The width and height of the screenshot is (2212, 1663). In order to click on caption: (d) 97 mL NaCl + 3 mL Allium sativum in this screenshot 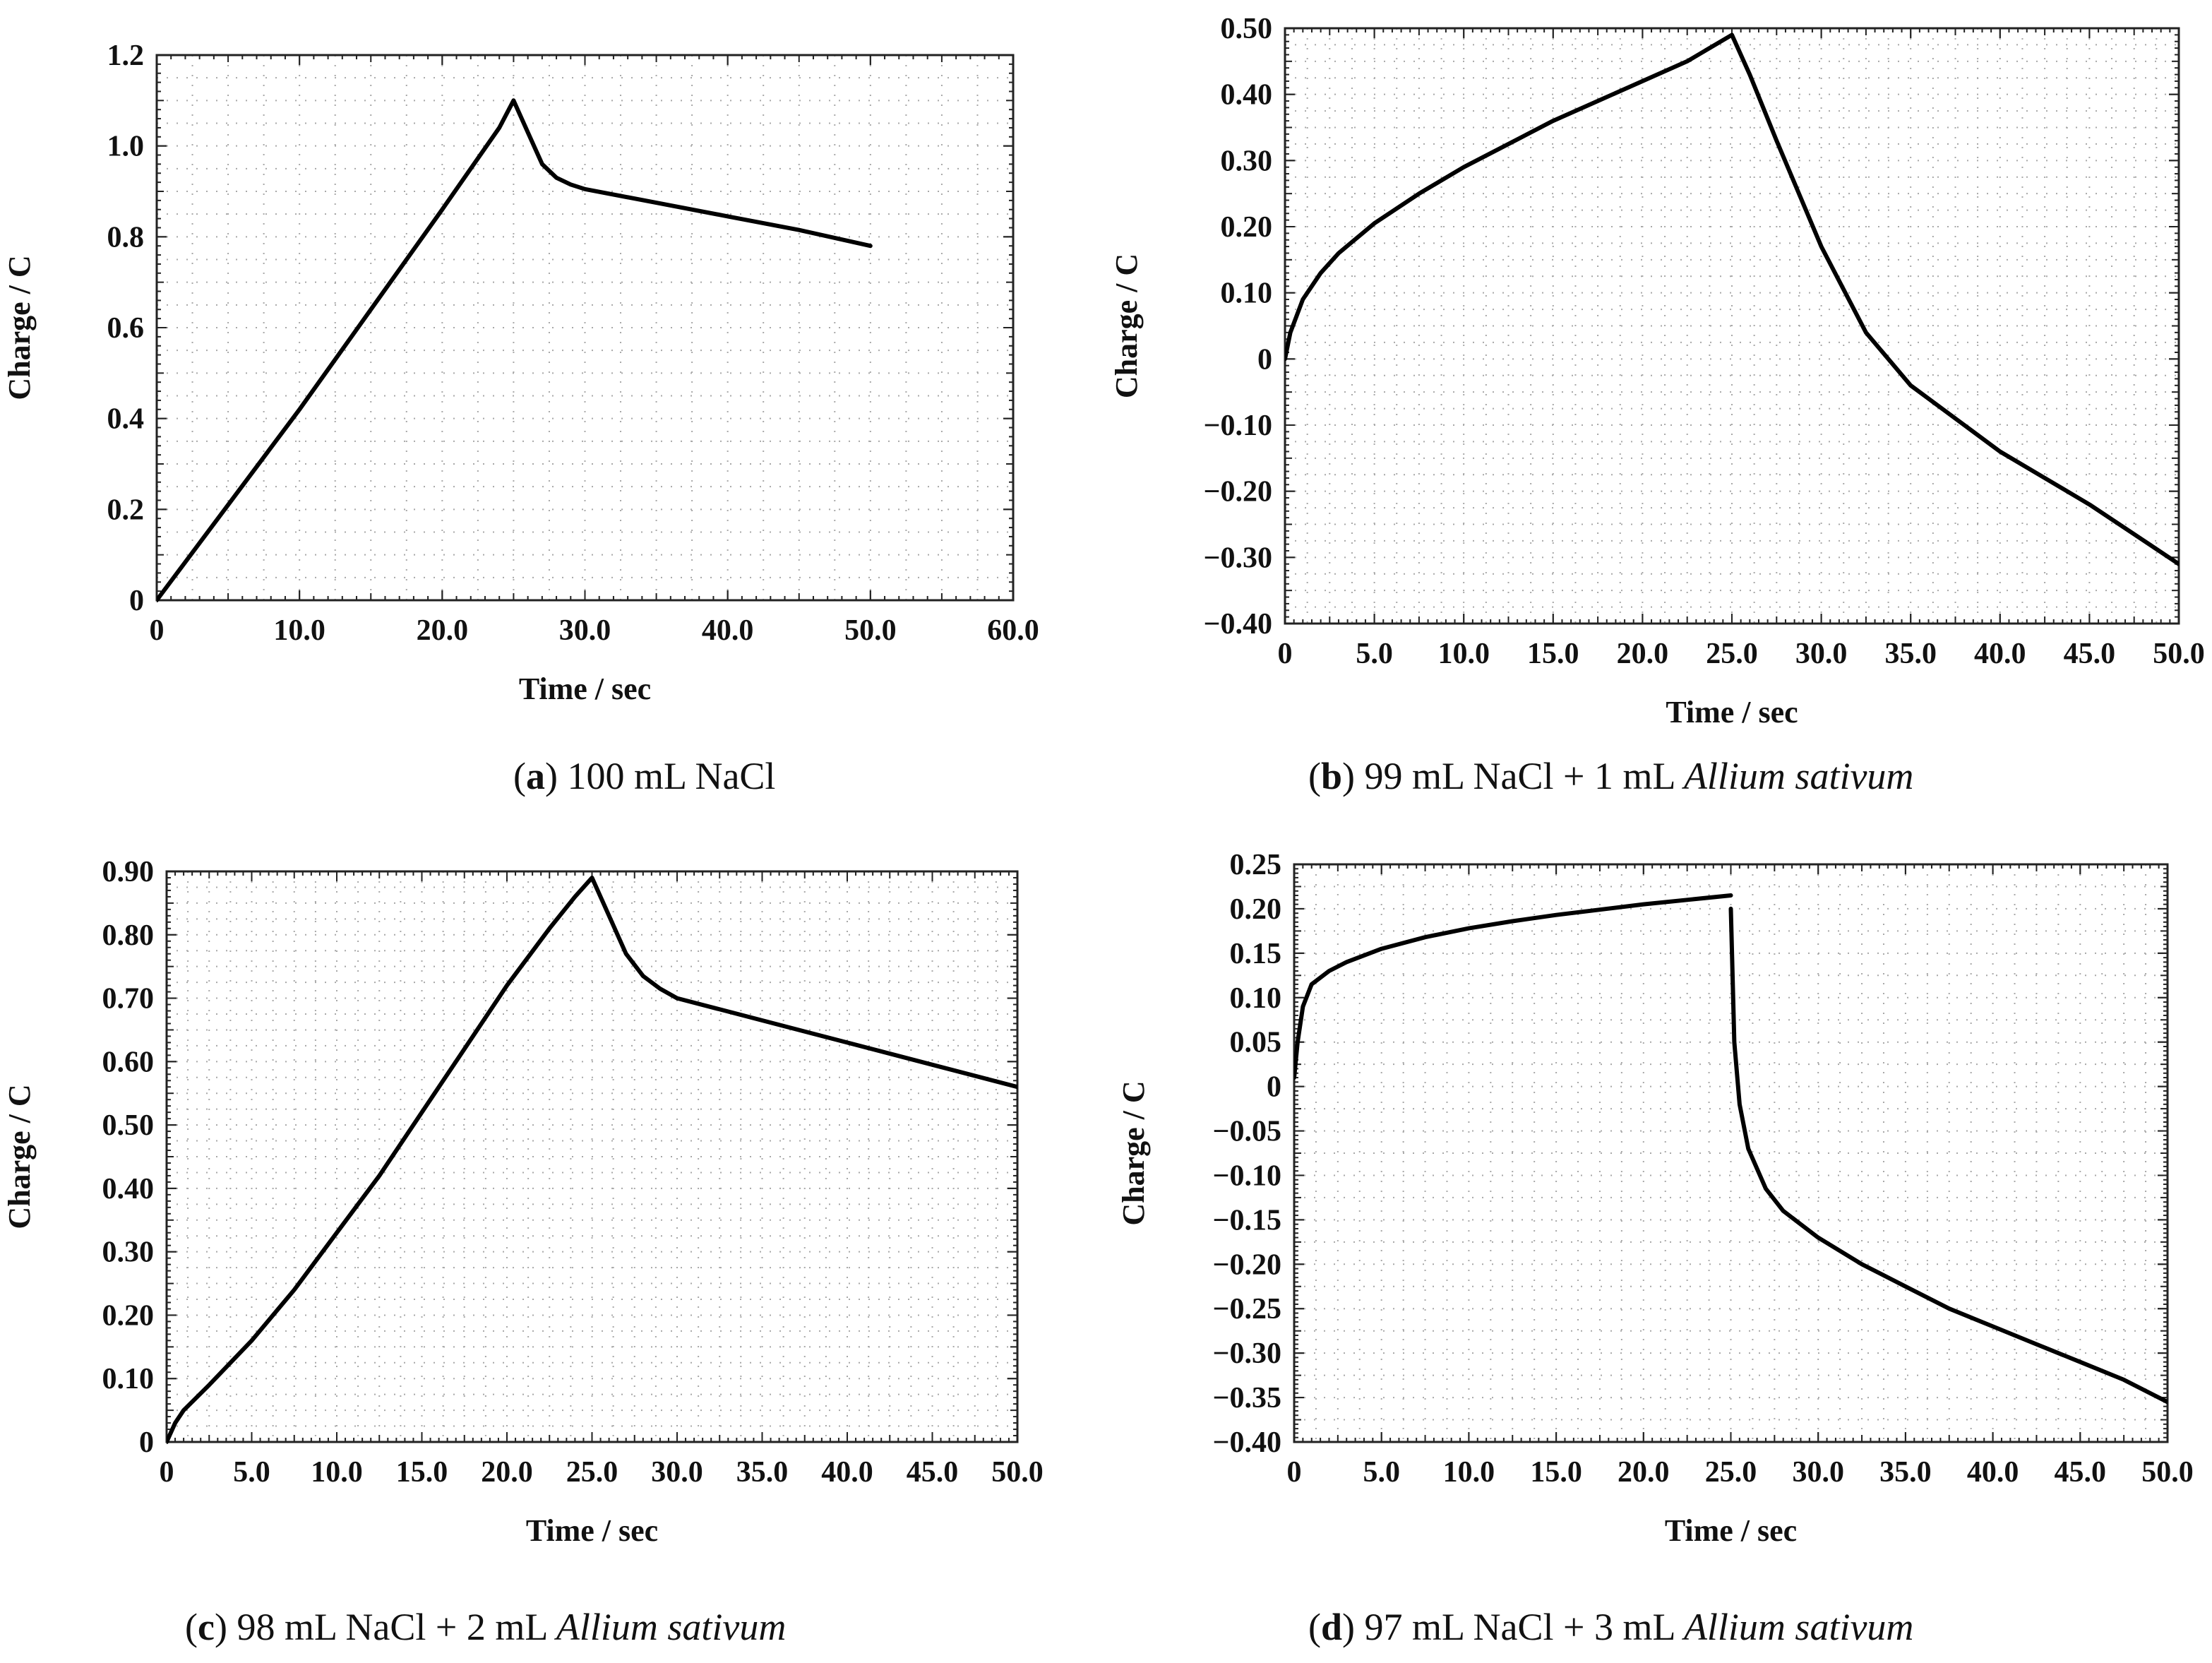, I will do `click(1611, 1627)`.